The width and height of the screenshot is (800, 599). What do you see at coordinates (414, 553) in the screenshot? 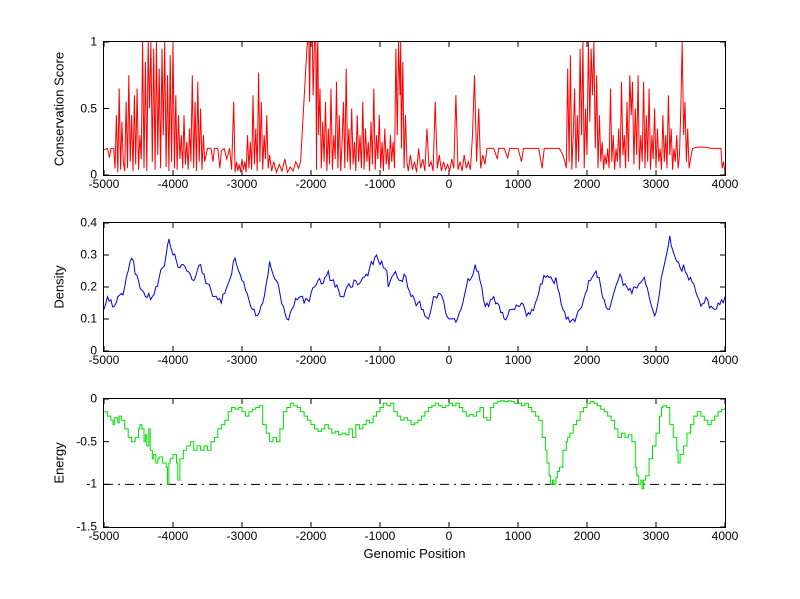
I see `x-axis-label: Genomic Position` at bounding box center [414, 553].